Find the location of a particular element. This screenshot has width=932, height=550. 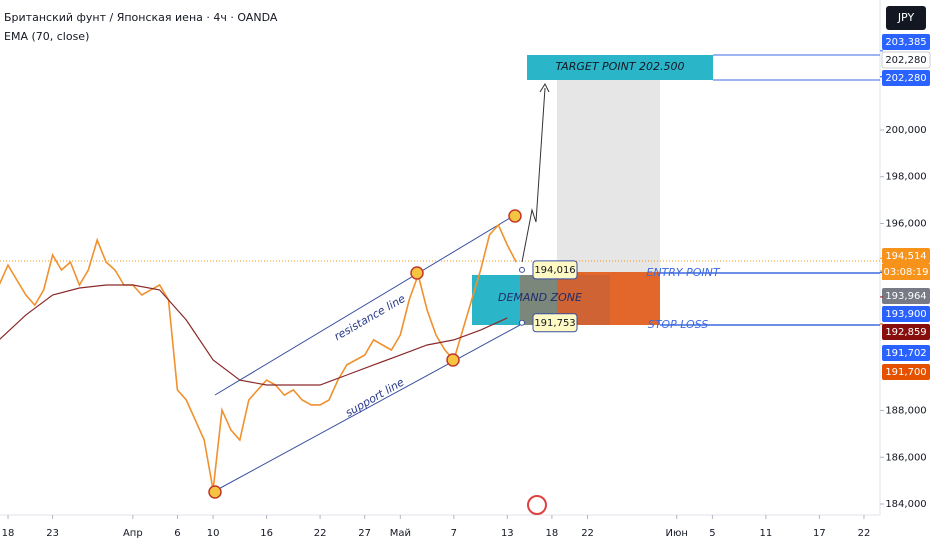

x-tick-label: 23 is located at coordinates (52, 533).